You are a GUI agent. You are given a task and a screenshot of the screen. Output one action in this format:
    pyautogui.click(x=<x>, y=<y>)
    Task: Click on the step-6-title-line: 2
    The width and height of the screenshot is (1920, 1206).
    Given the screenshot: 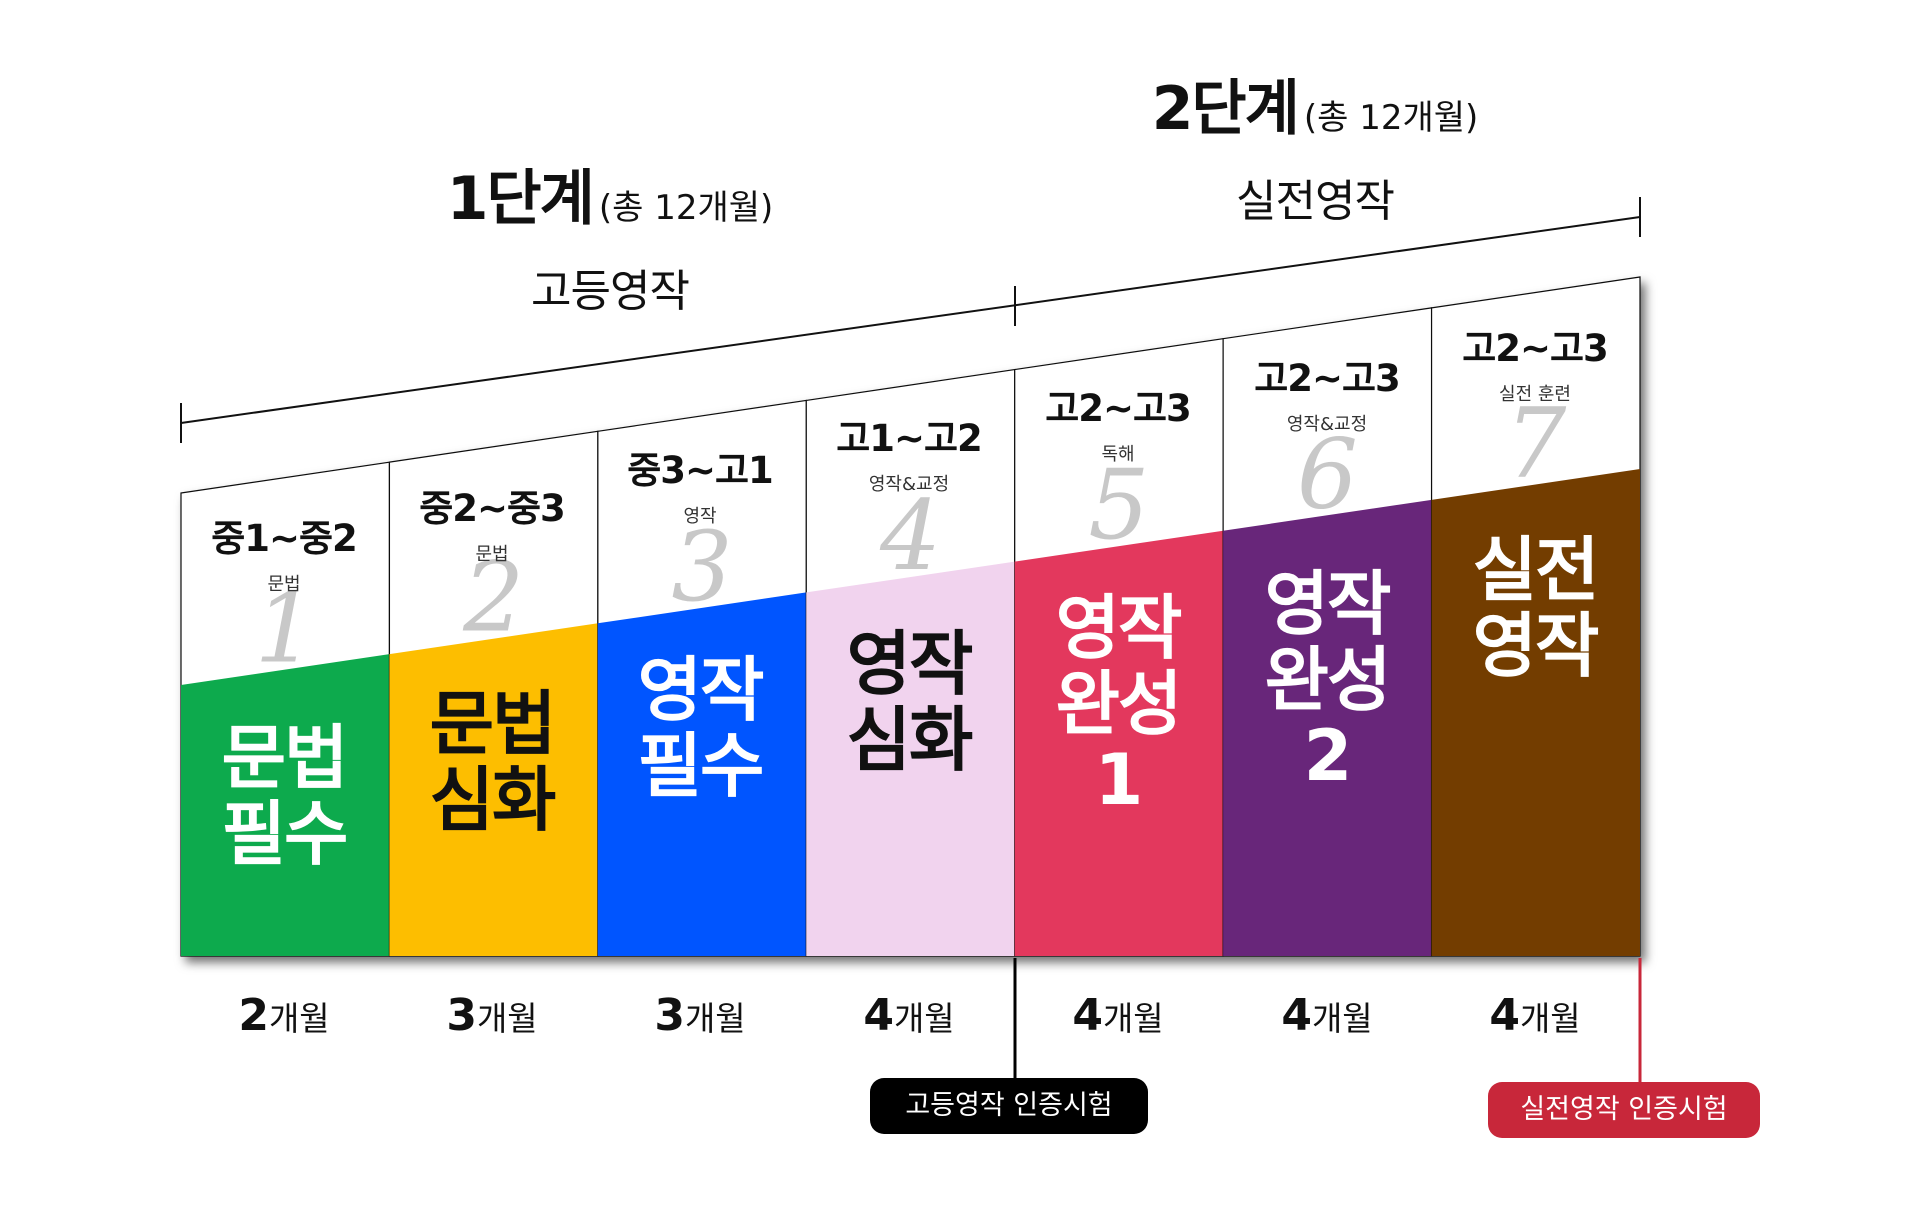 What is the action you would take?
    pyautogui.click(x=1328, y=756)
    